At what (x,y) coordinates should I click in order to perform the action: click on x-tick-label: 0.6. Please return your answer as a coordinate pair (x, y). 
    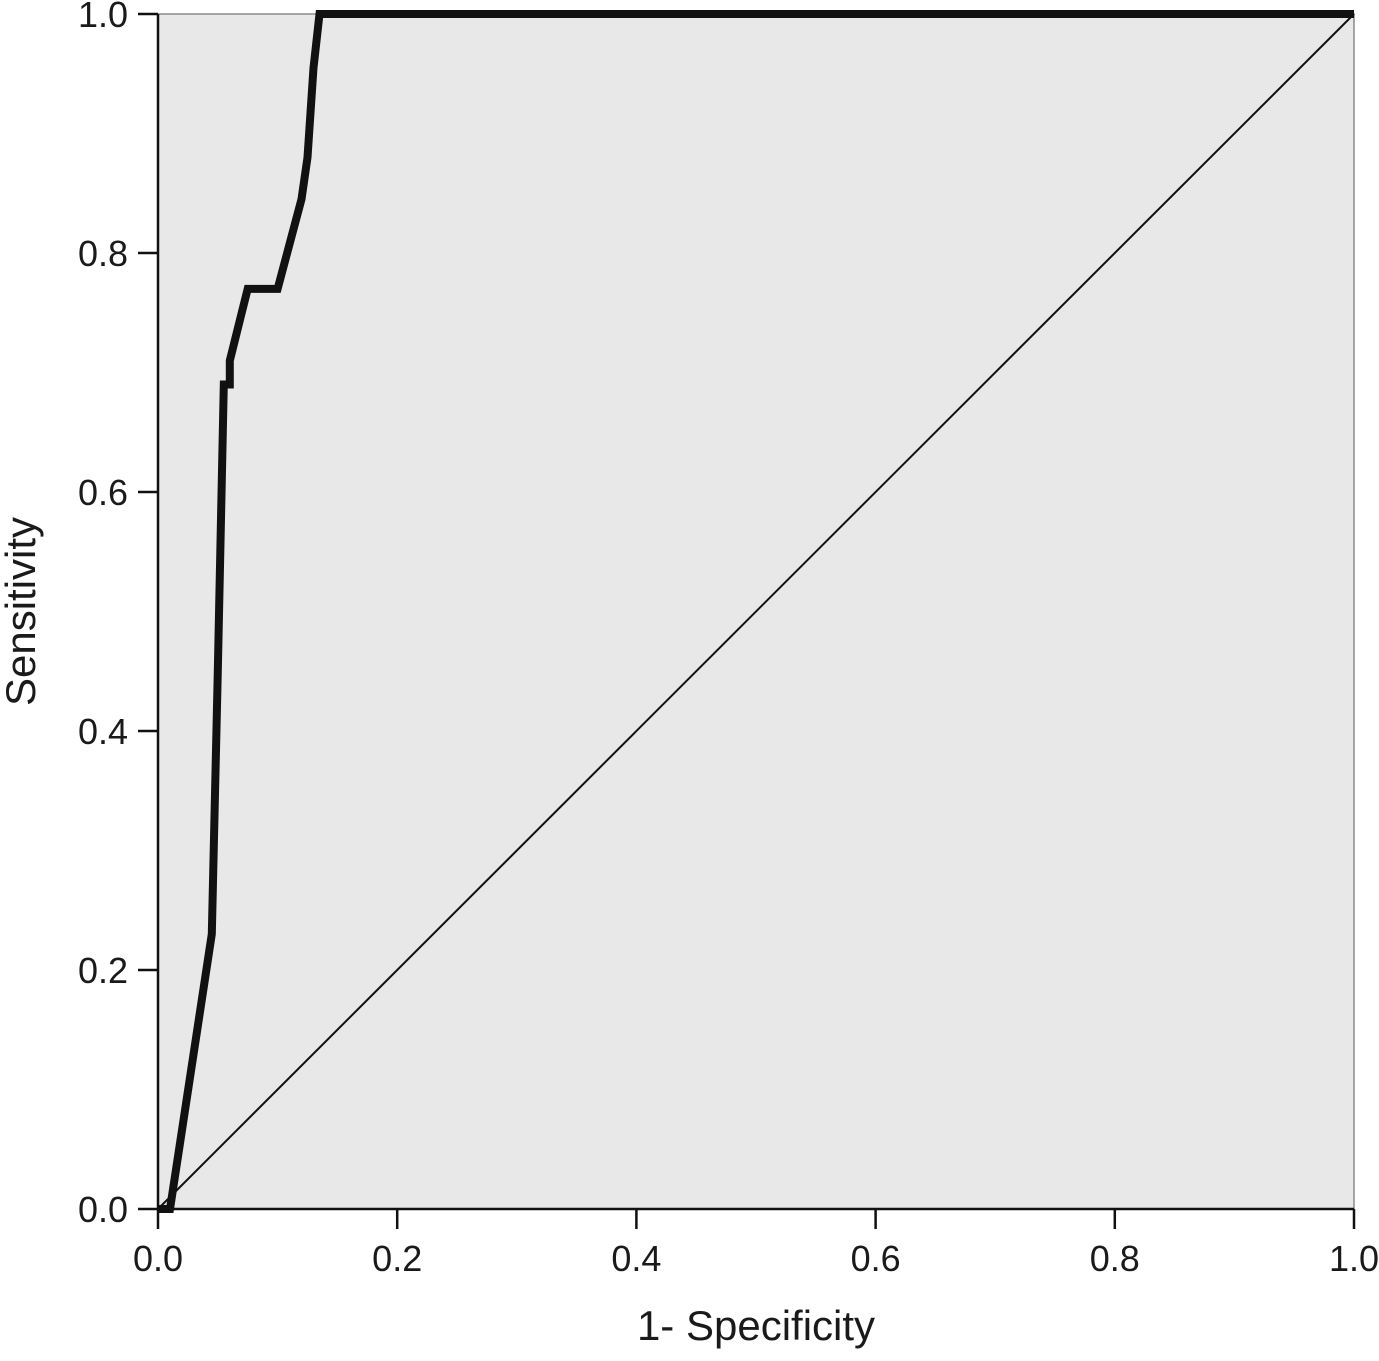
    Looking at the image, I should click on (876, 1258).